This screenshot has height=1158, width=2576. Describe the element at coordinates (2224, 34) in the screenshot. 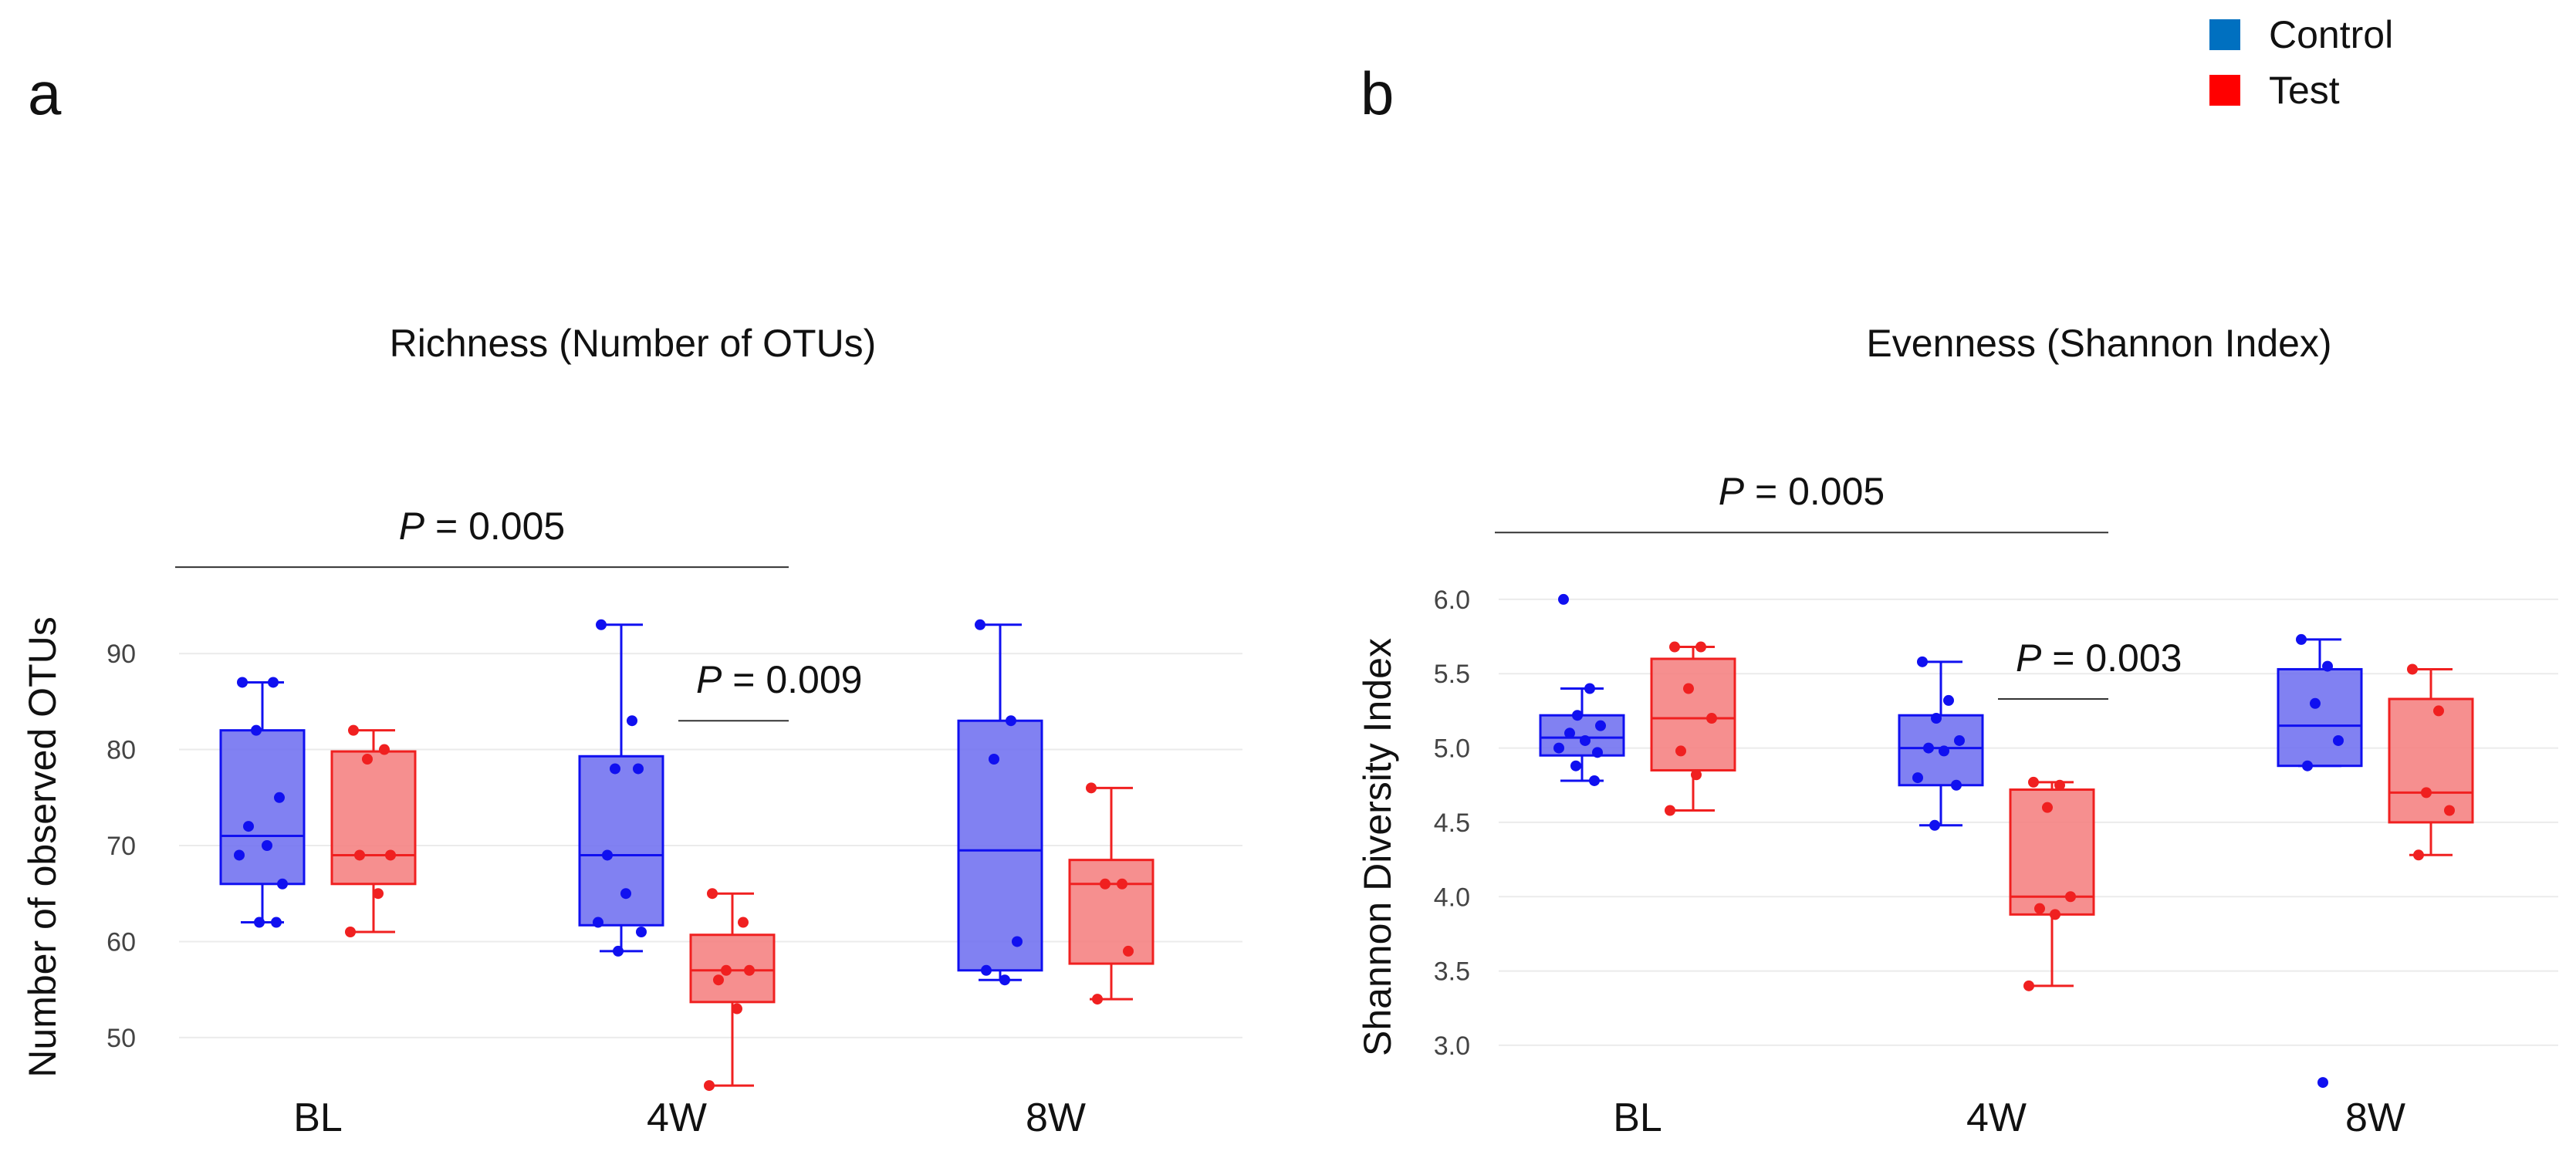

I see `legend-swatch-control` at that location.